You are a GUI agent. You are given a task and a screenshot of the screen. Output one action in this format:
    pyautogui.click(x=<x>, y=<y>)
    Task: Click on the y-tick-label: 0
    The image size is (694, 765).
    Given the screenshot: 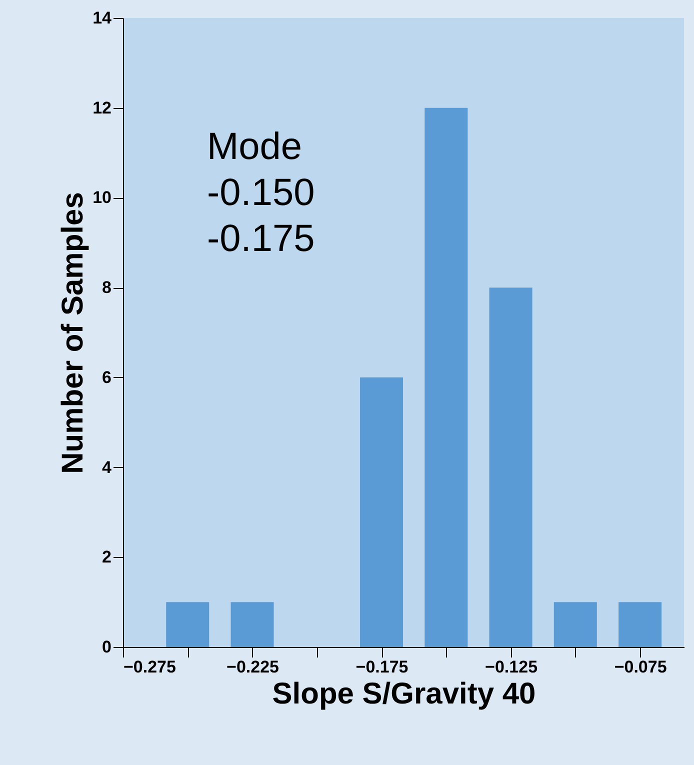 What is the action you would take?
    pyautogui.click(x=107, y=647)
    